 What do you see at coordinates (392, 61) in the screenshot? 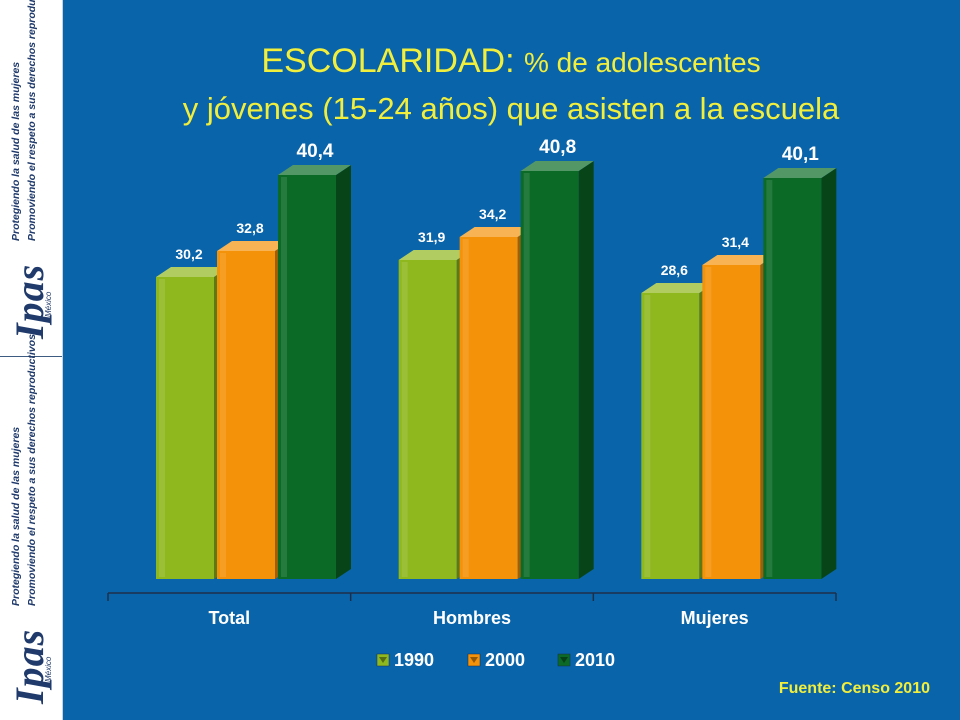
I see `title-main: ESCOLARIDAD:` at bounding box center [392, 61].